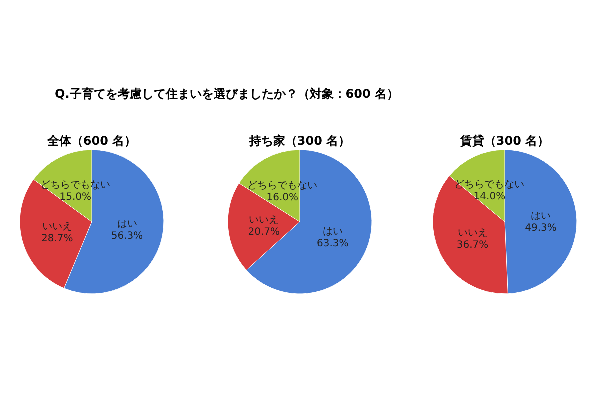 This screenshot has height=400, width=610. I want to click on data-label: 20.7%, so click(264, 232).